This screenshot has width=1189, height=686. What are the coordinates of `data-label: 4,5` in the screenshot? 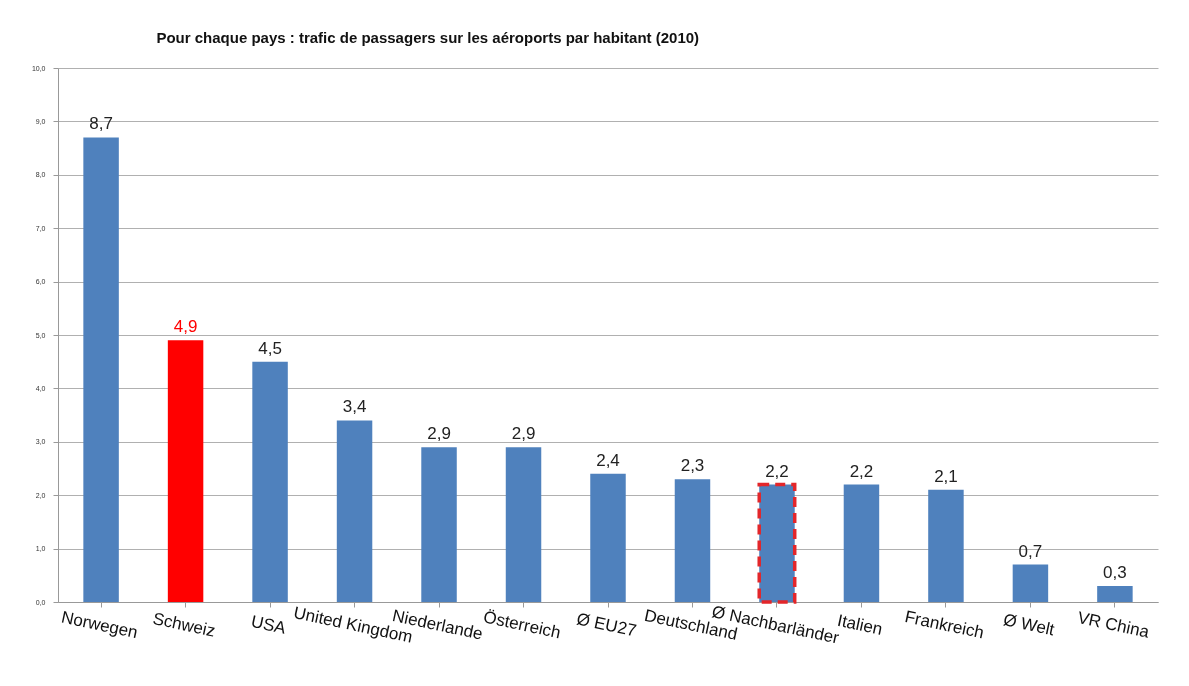 It's located at (270, 348).